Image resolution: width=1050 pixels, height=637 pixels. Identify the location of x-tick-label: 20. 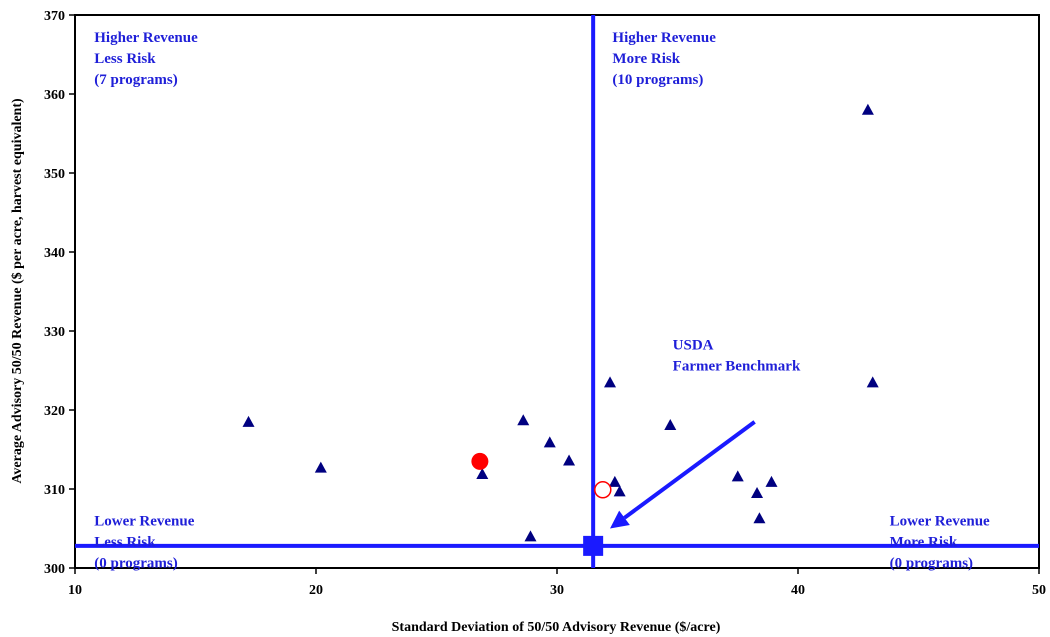
(316, 590).